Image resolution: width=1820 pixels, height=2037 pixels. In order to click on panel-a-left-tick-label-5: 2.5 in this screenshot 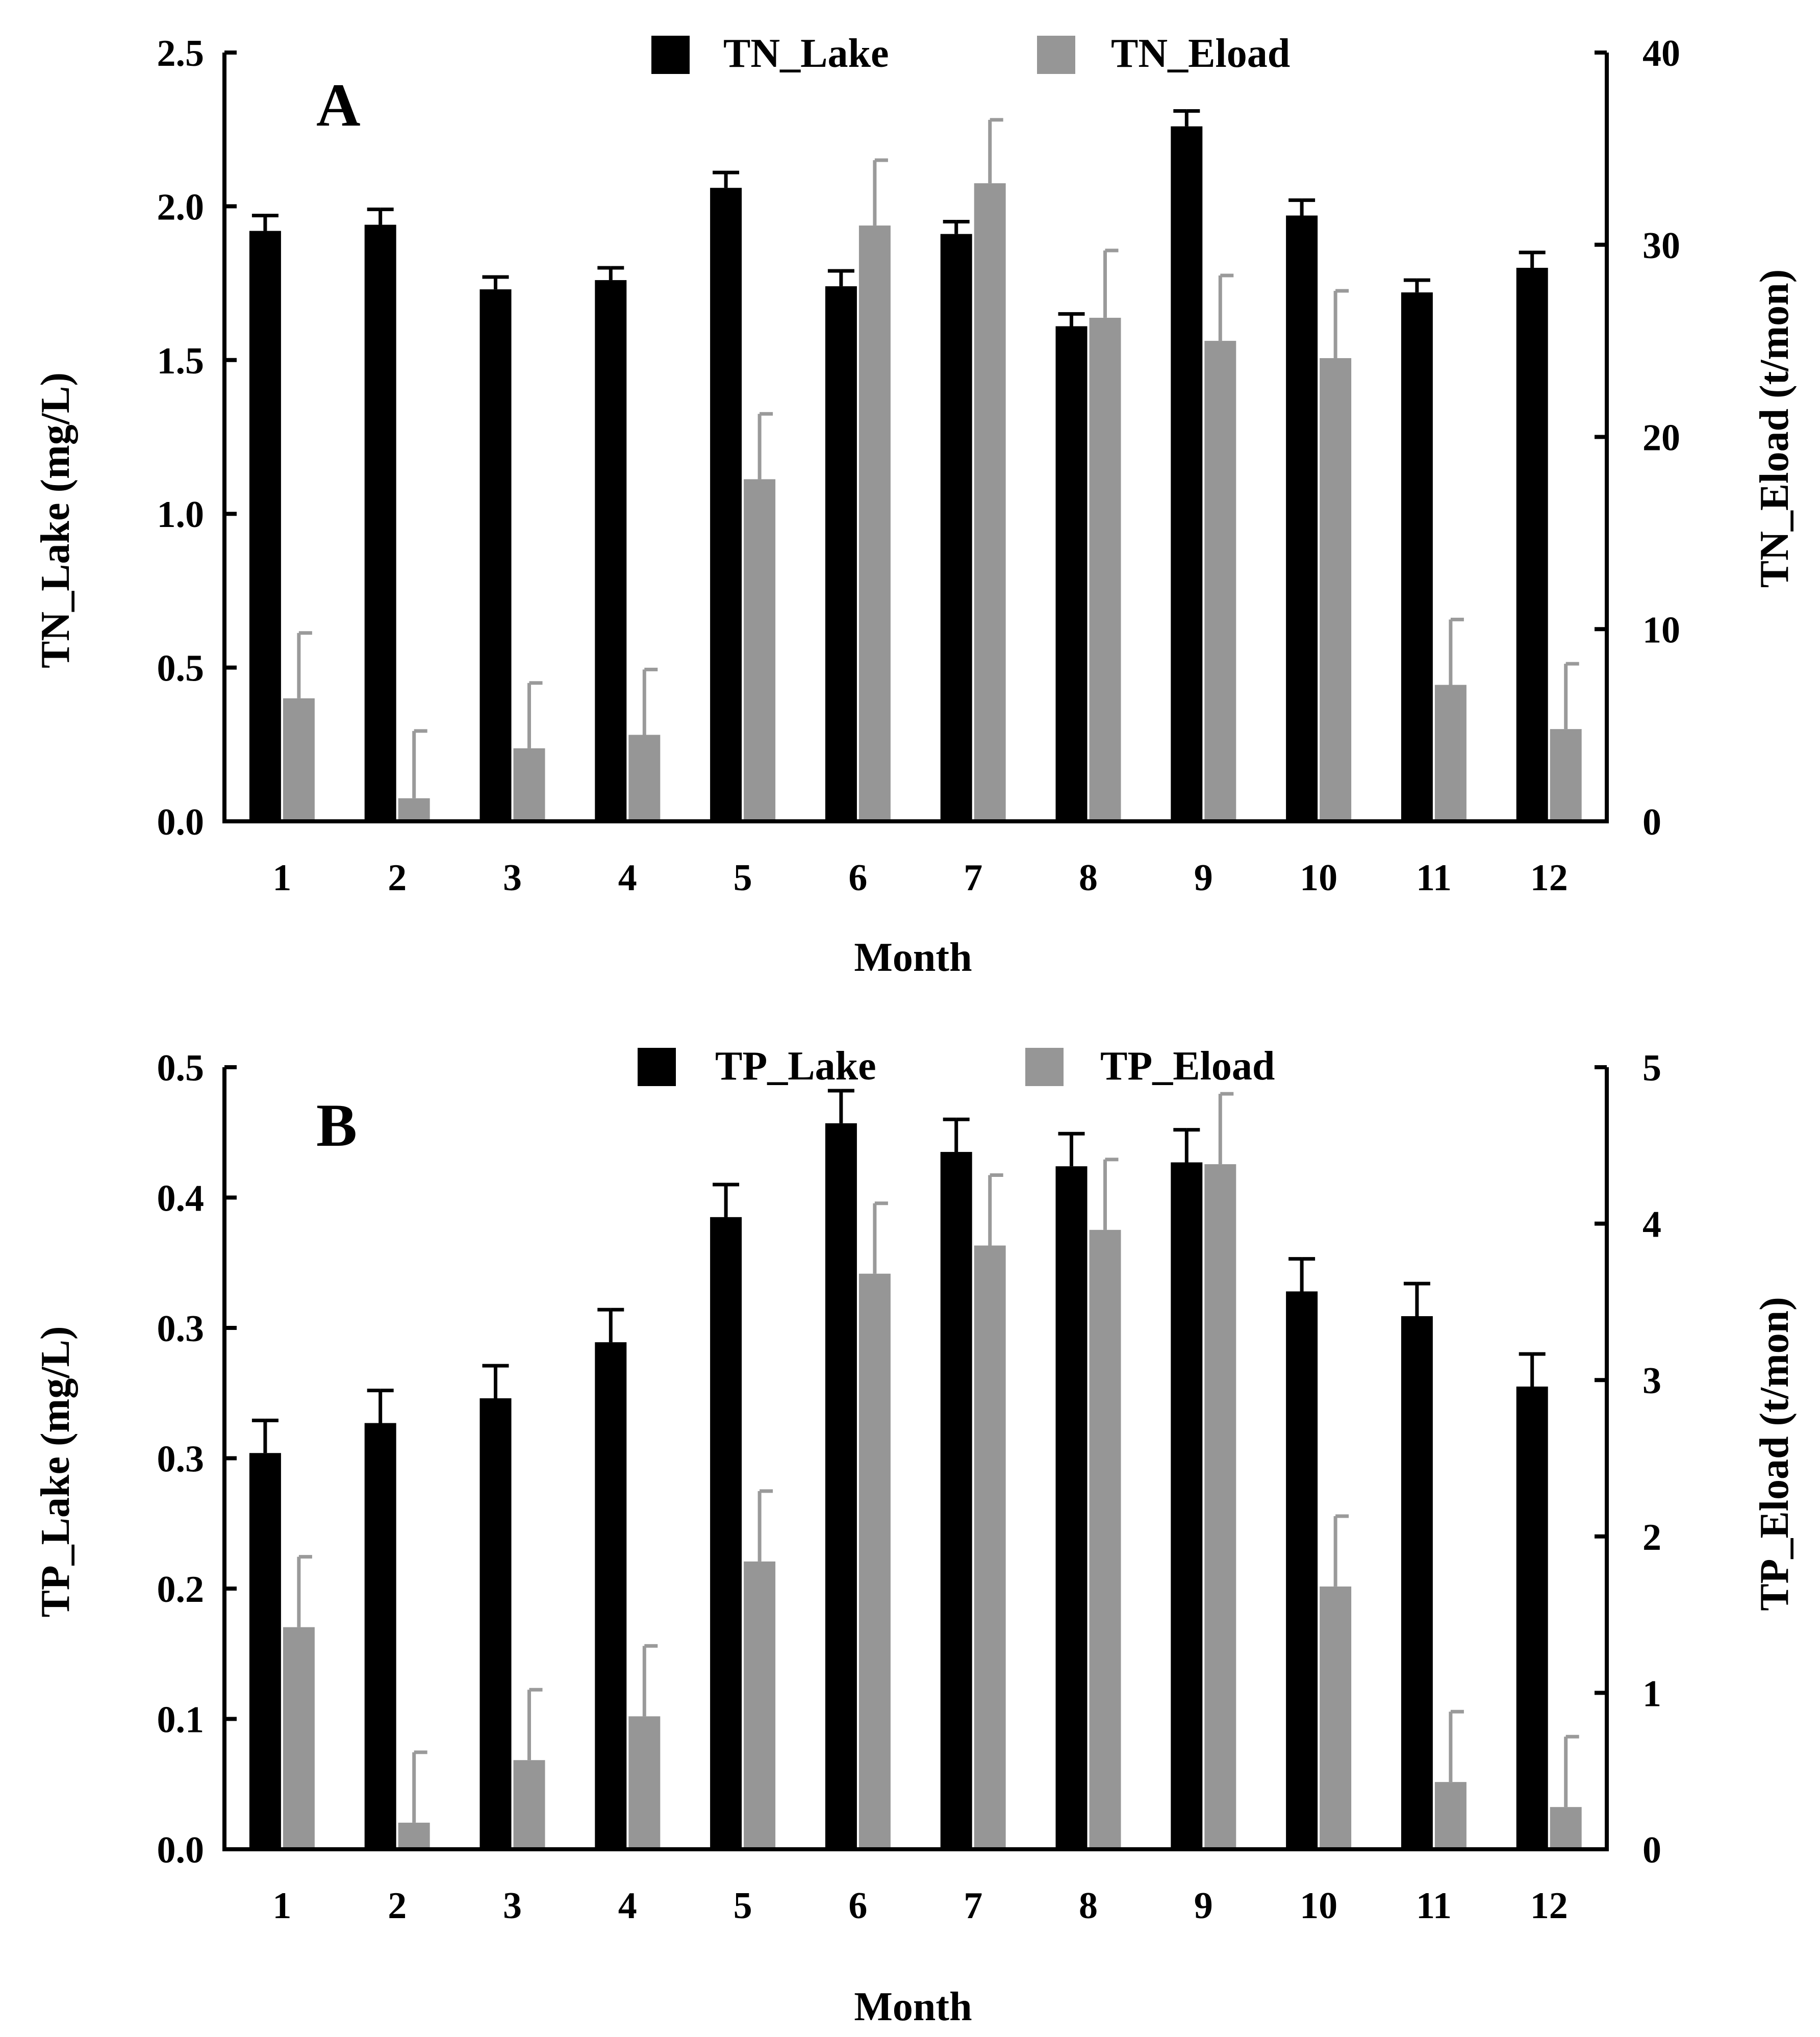, I will do `click(181, 53)`.